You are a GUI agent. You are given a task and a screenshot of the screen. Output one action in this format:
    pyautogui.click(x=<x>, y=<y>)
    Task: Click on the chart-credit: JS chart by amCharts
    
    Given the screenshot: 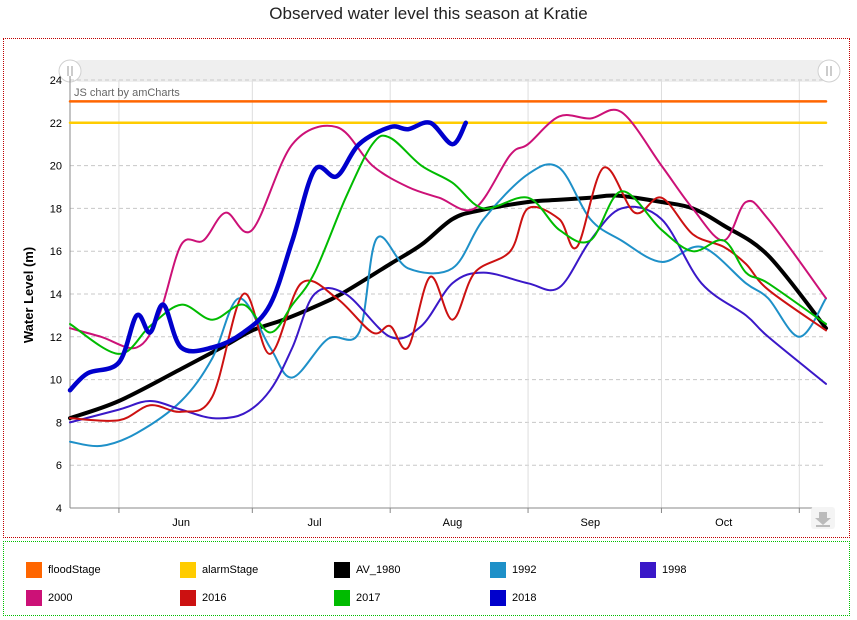 What is the action you would take?
    pyautogui.click(x=127, y=93)
    